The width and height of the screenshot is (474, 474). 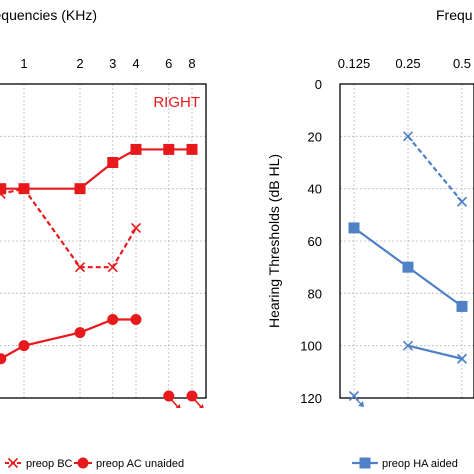 I want to click on y-tick-label: 120, so click(x=311, y=398).